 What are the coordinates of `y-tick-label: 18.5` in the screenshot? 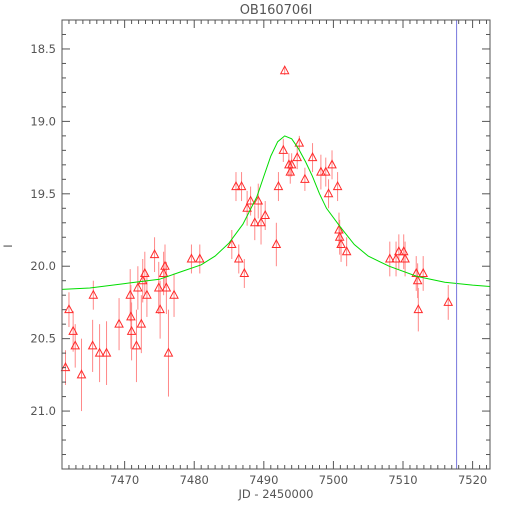 It's located at (43, 49).